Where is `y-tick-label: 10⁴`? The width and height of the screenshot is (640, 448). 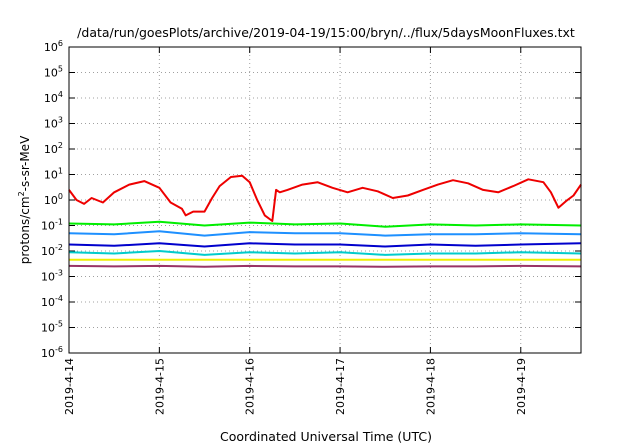 y-tick-label: 10⁴ is located at coordinates (53, 97).